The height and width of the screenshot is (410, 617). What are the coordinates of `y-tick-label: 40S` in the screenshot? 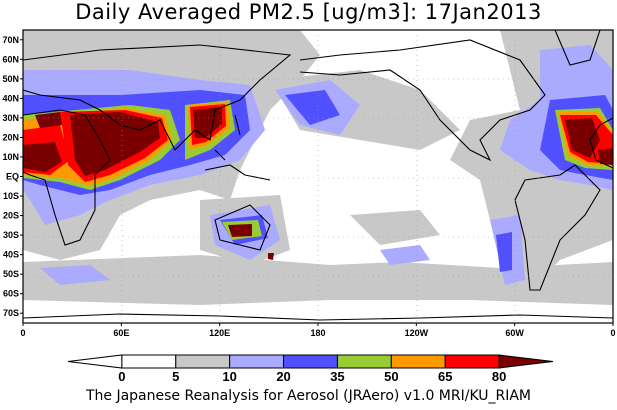 It's located at (11, 255).